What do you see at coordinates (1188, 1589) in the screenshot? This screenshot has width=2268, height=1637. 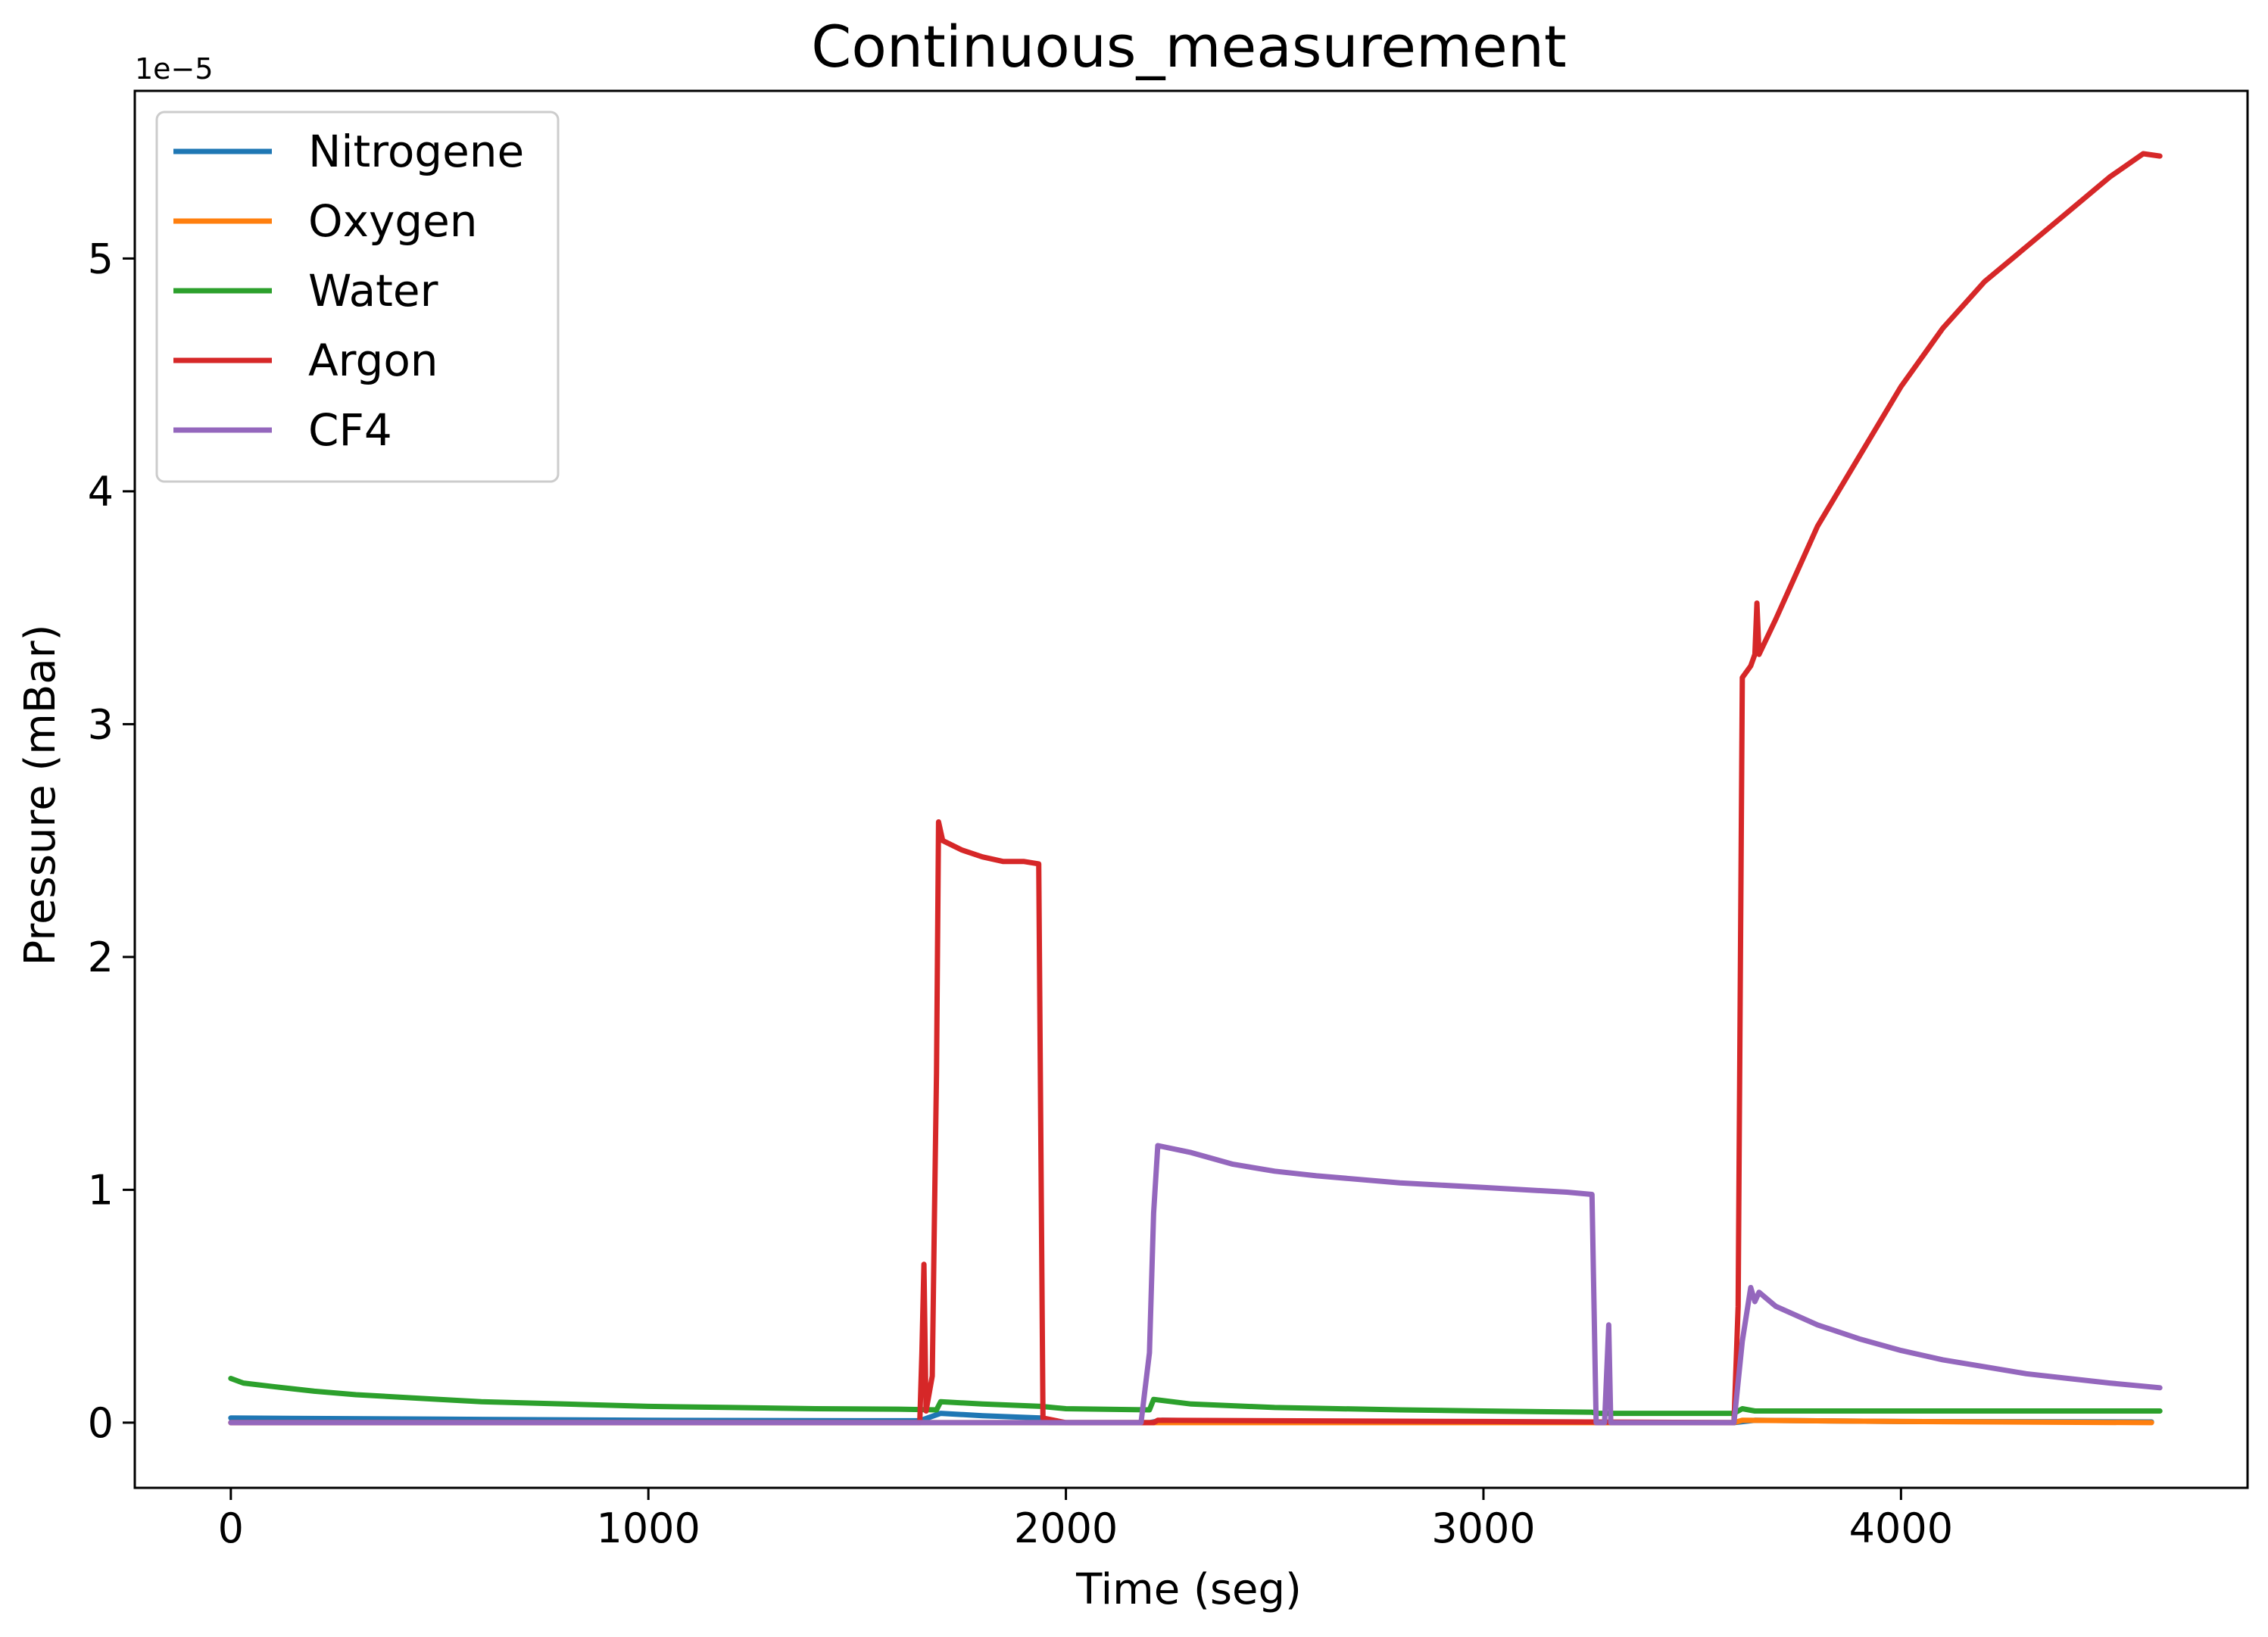 I see `x-axis-label: Time (seg)` at bounding box center [1188, 1589].